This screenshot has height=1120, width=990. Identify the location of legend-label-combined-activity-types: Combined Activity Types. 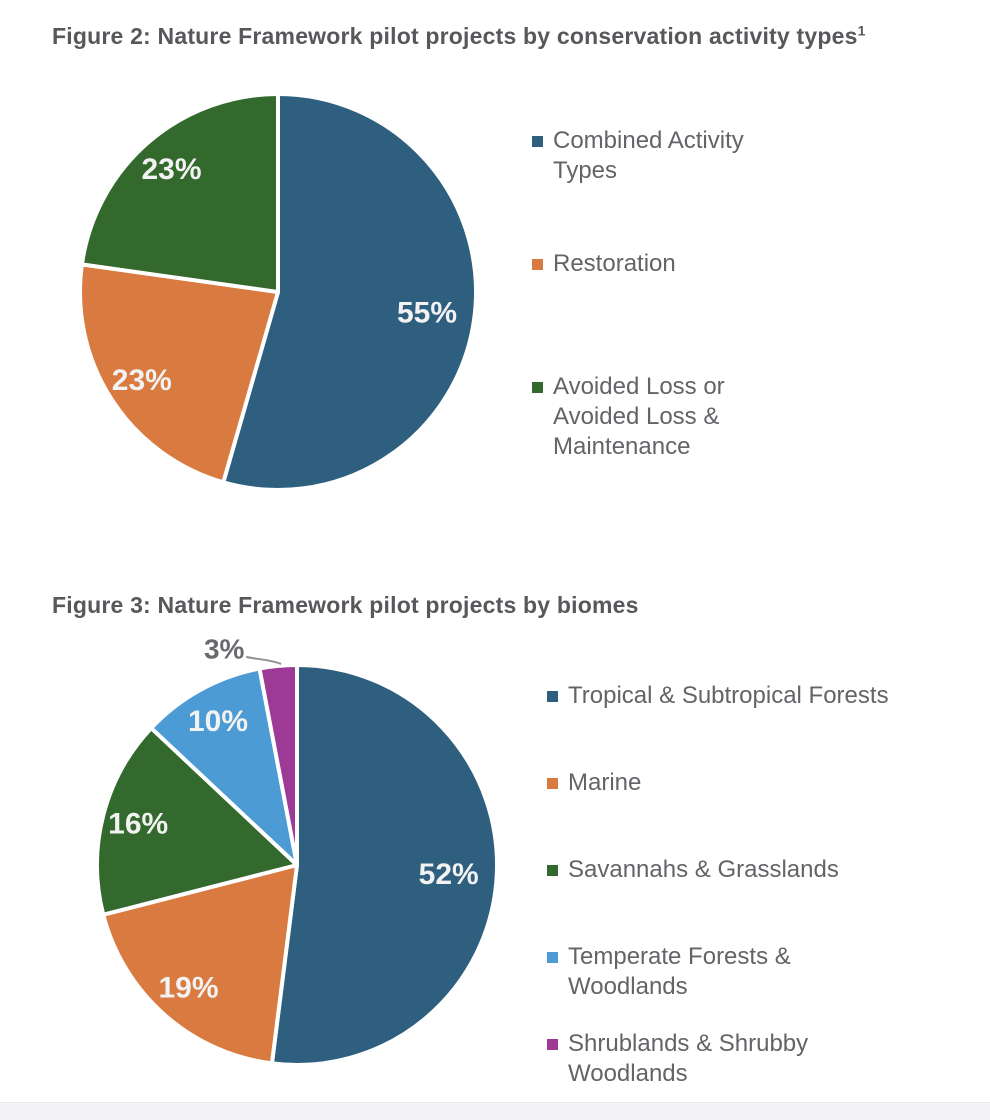
(648, 155).